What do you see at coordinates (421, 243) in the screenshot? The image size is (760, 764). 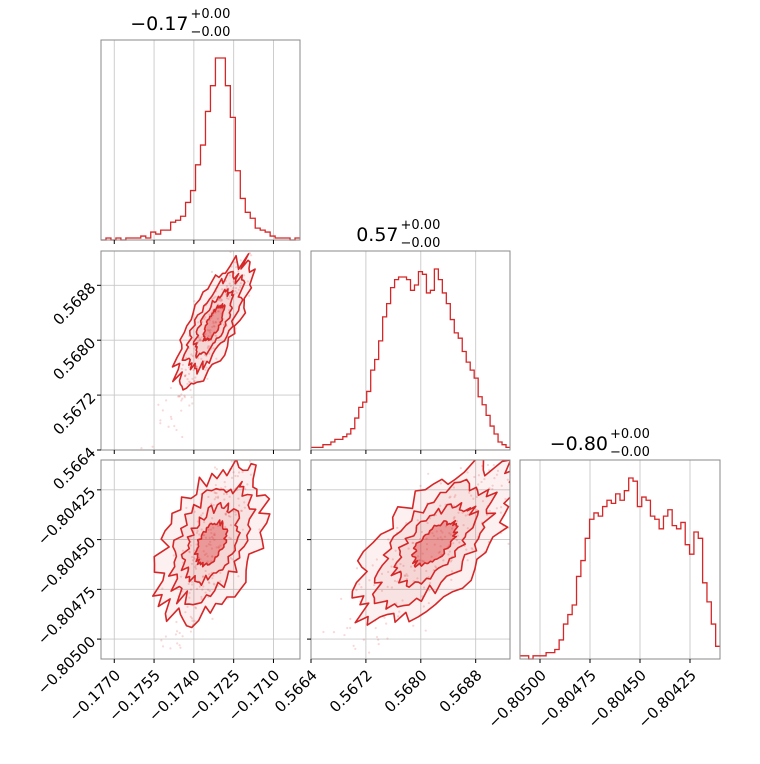 I see `title-lower-p2: −0.00` at bounding box center [421, 243].